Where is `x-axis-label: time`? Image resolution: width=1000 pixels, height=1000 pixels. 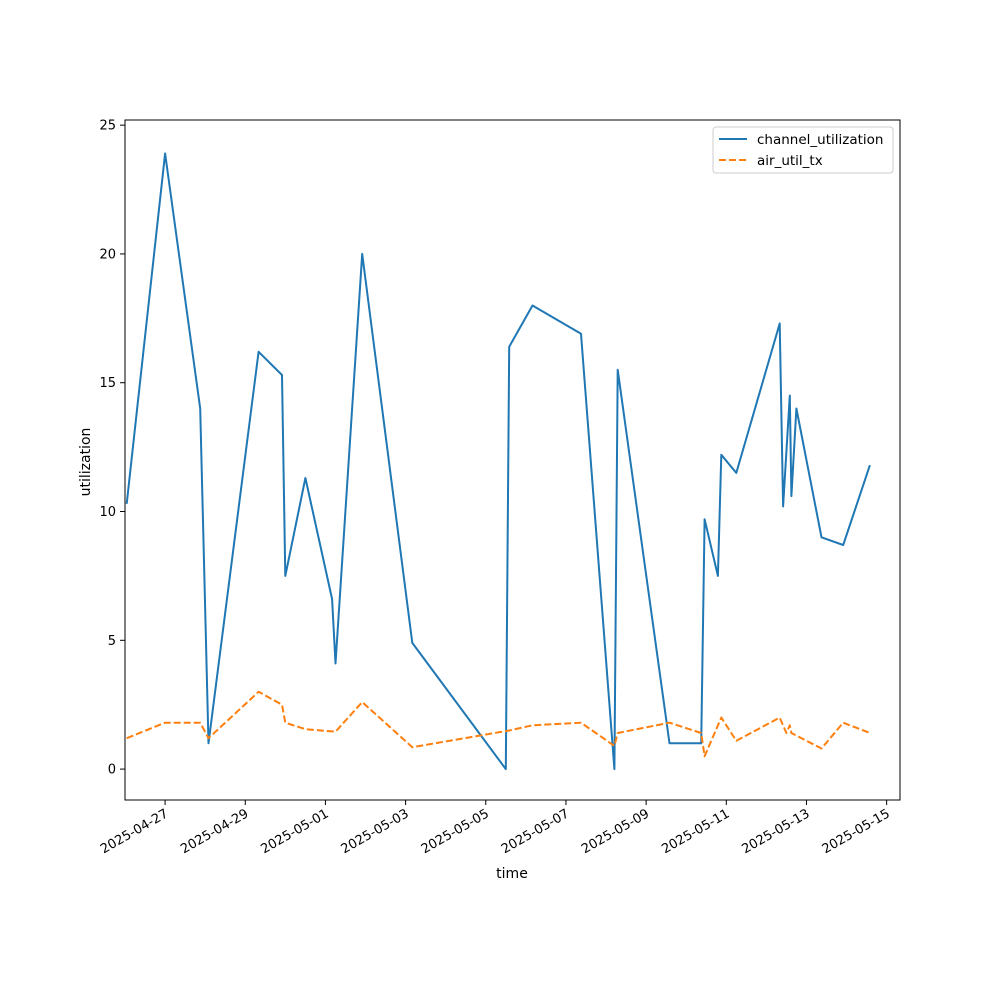 x-axis-label: time is located at coordinates (512, 874).